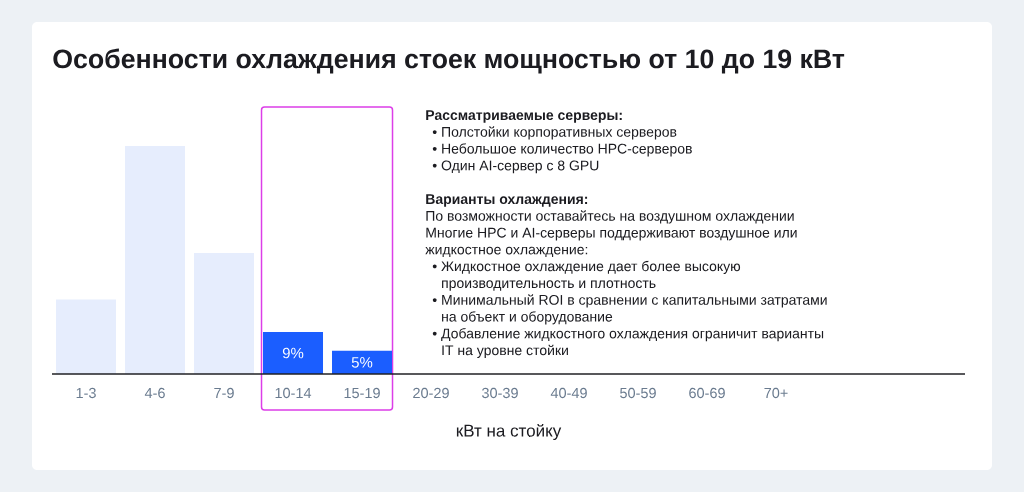 The image size is (1024, 492). Describe the element at coordinates (154, 393) in the screenshot. I see `x-tick-label: 4-6` at that location.